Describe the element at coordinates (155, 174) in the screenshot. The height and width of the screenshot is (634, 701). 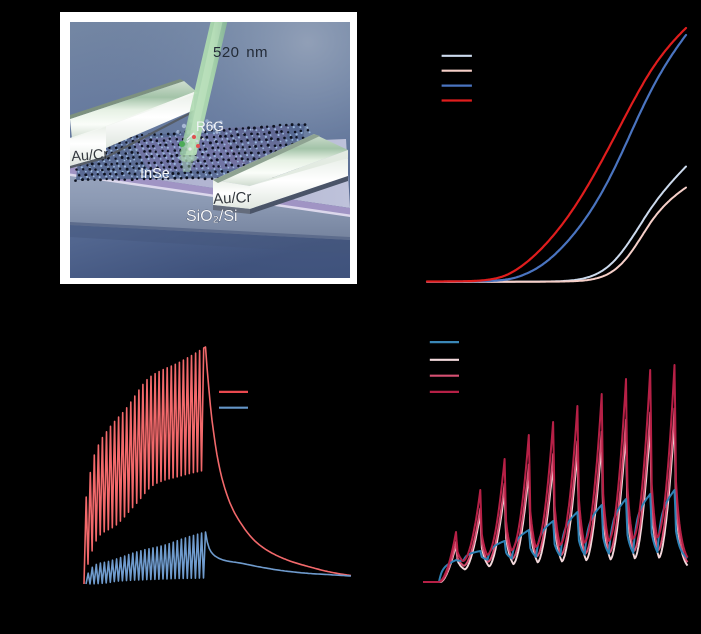
I see `svg-text: InSe` at that location.